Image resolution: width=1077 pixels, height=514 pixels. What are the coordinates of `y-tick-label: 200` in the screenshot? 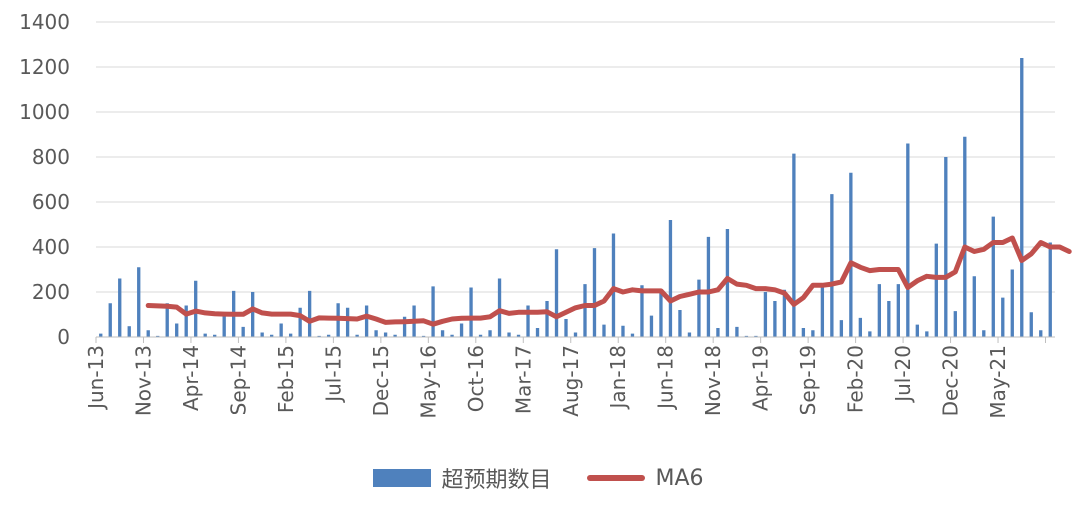 It's located at (51, 292).